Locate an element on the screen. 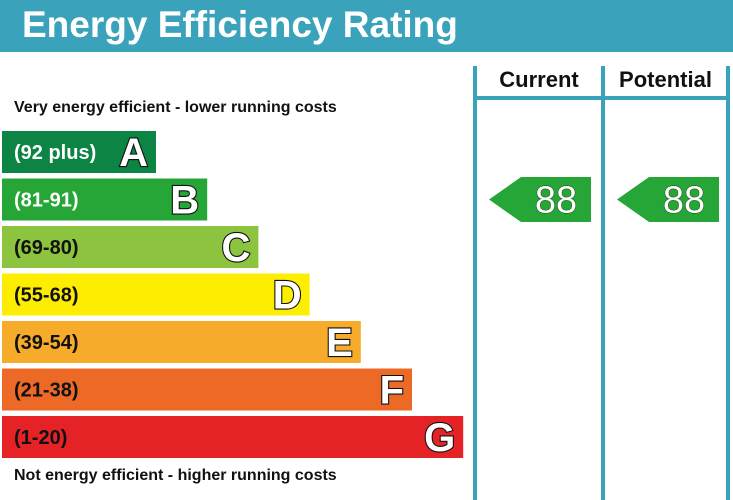  band-c is located at coordinates (130, 247).